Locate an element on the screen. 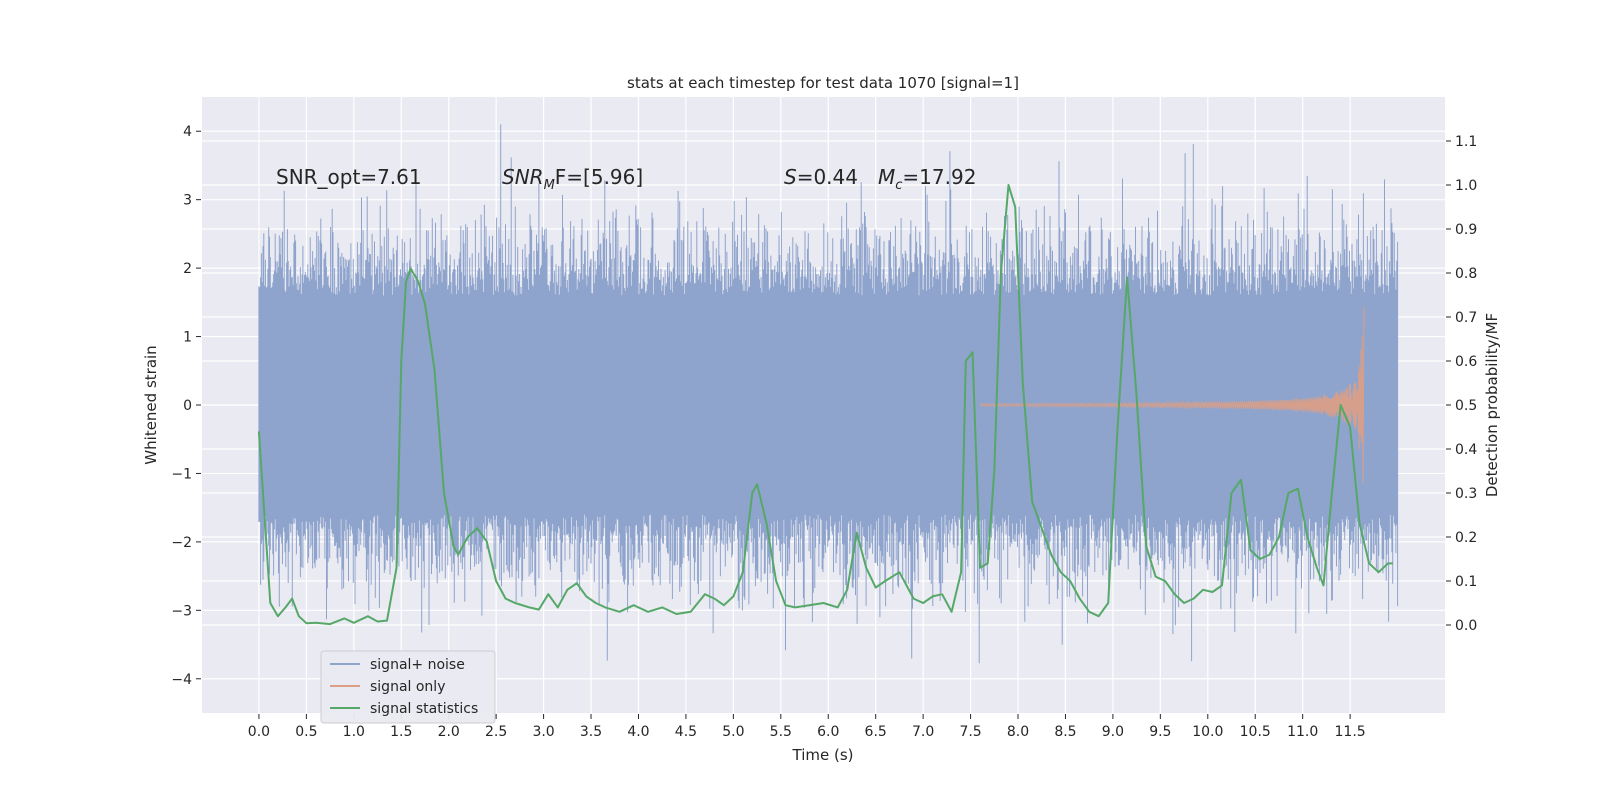 The height and width of the screenshot is (800, 1600). x-tick-label: 3.5 is located at coordinates (591, 732).